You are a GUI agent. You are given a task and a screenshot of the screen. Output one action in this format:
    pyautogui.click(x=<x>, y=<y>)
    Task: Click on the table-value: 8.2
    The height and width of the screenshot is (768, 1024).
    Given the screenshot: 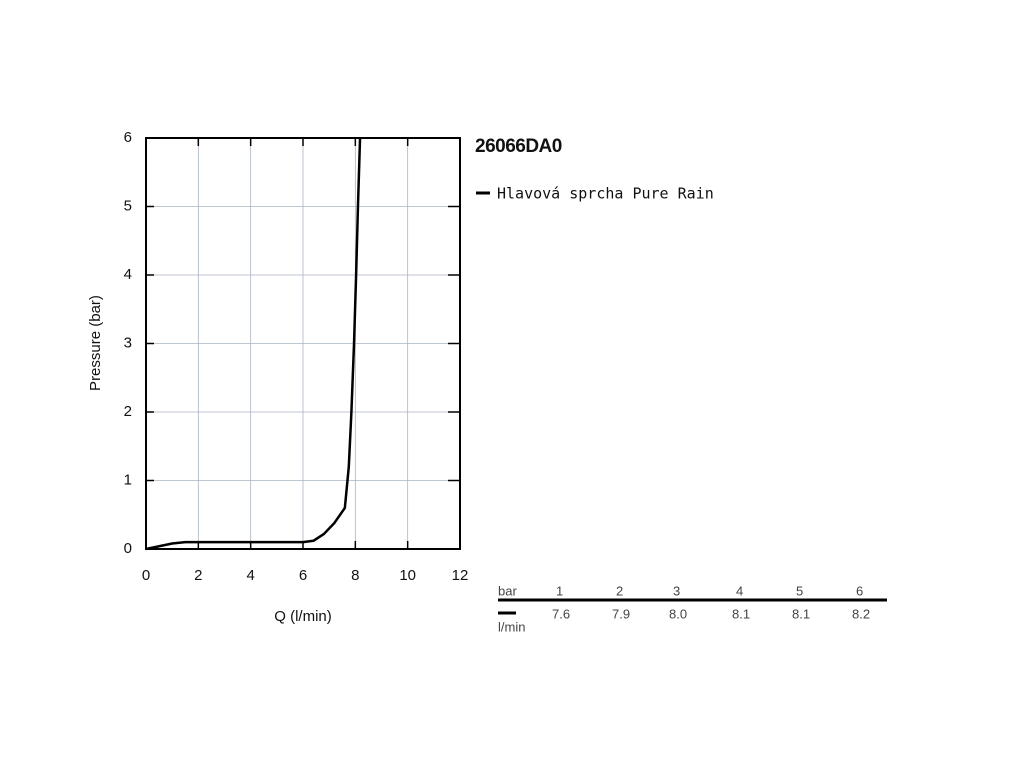 What is the action you would take?
    pyautogui.click(x=861, y=613)
    